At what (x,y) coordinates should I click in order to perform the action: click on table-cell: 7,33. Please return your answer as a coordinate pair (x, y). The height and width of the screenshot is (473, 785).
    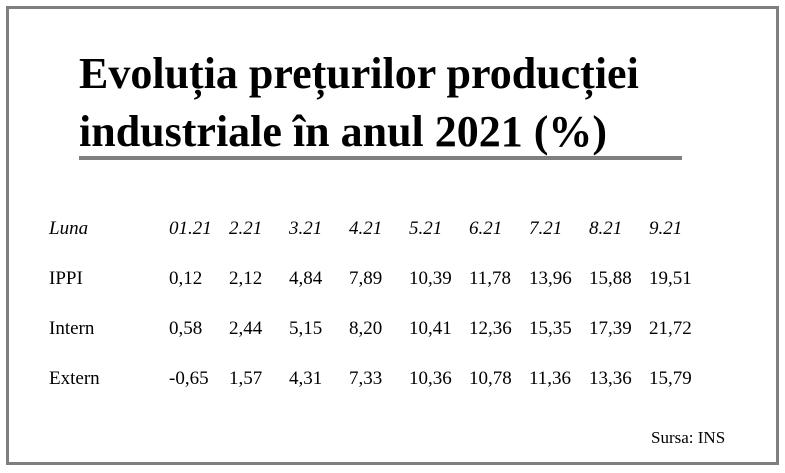
    Looking at the image, I should click on (366, 378).